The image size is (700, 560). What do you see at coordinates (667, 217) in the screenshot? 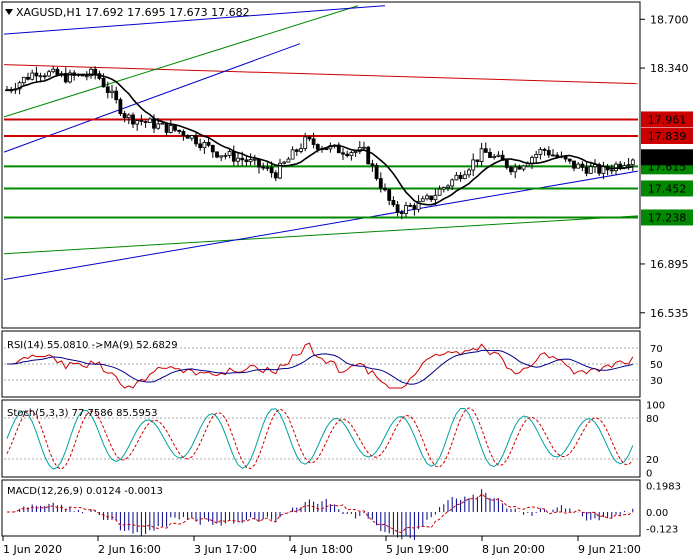
I see `level-label: 17.238` at bounding box center [667, 217].